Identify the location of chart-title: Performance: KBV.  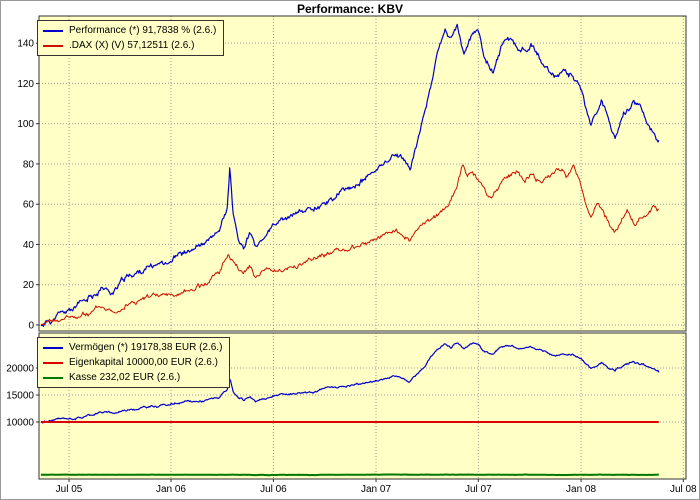
(350, 9).